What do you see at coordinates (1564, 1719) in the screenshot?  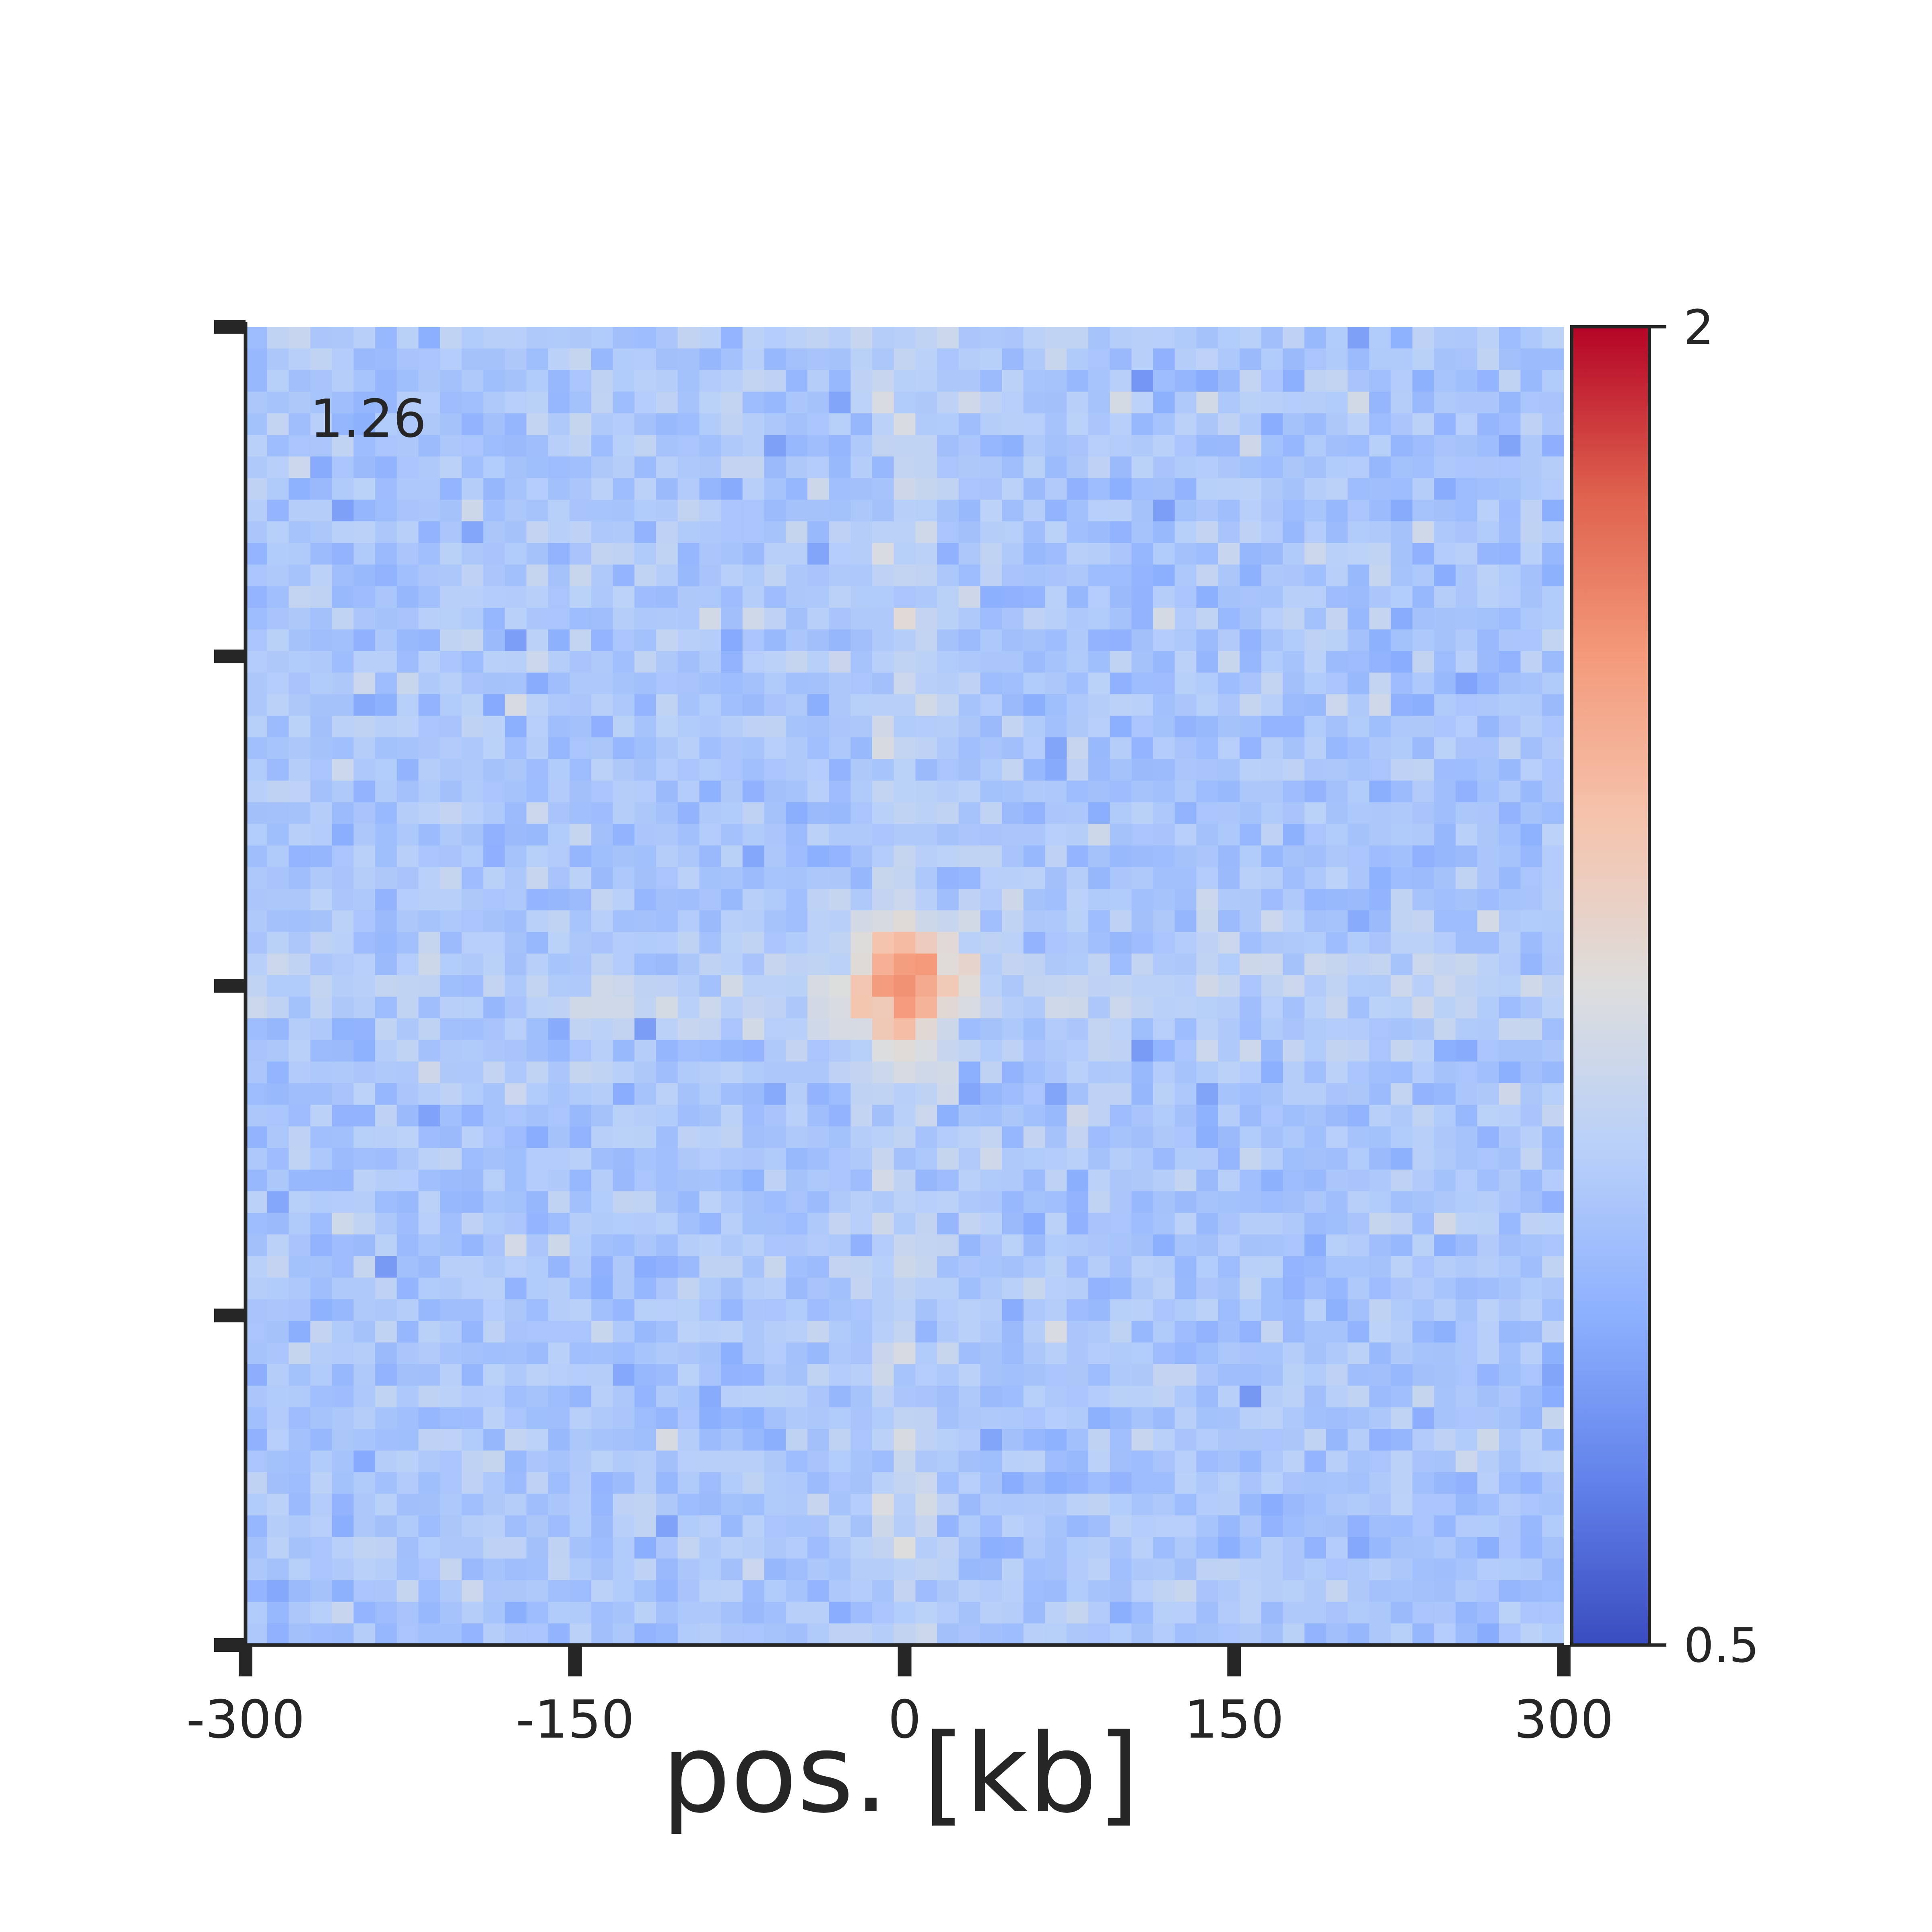 I see `x-tick-label: 300` at bounding box center [1564, 1719].